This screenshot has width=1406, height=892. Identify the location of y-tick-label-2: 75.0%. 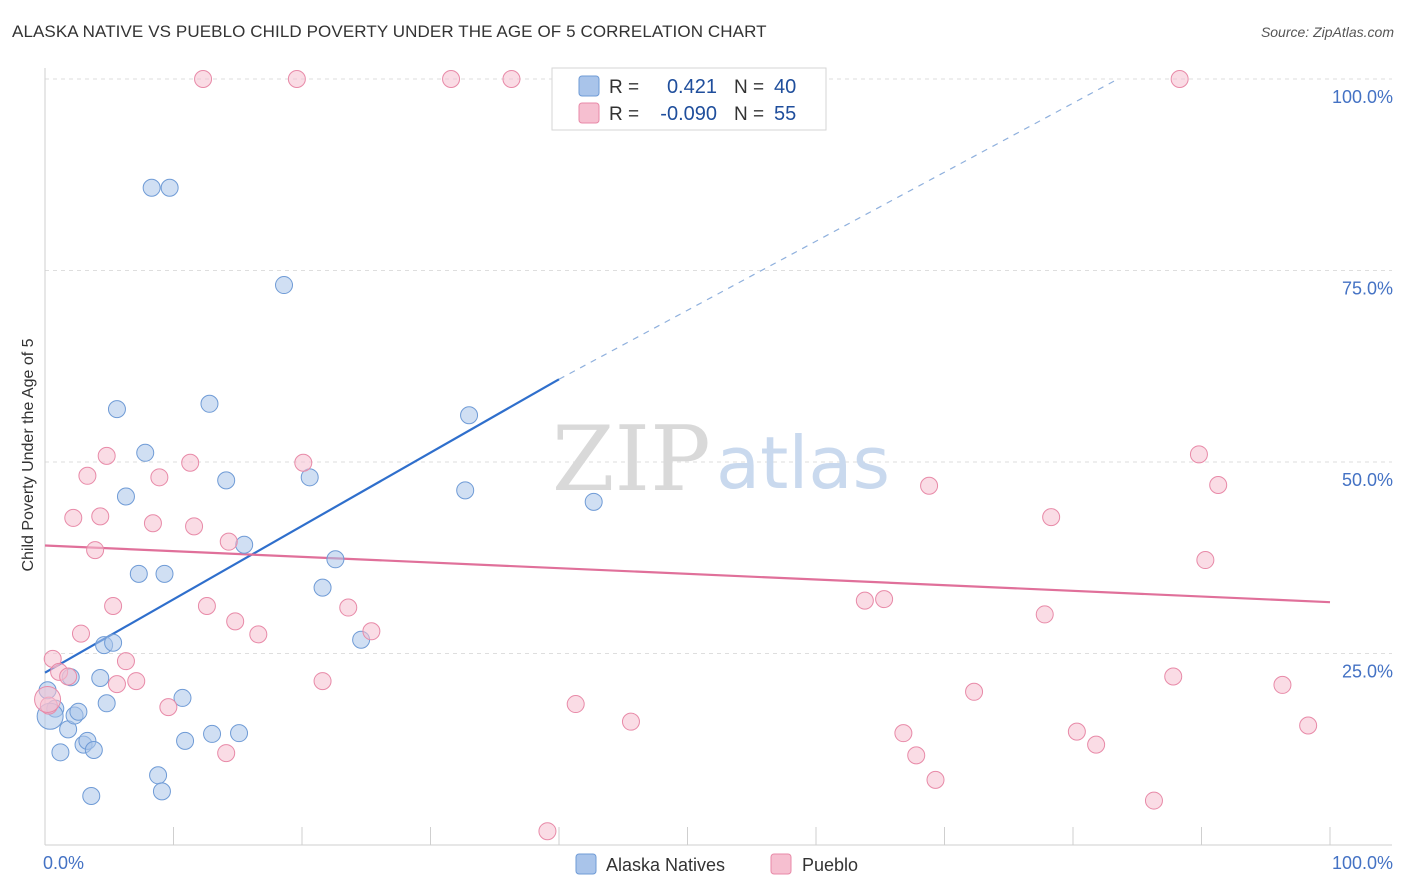
(1367, 289).